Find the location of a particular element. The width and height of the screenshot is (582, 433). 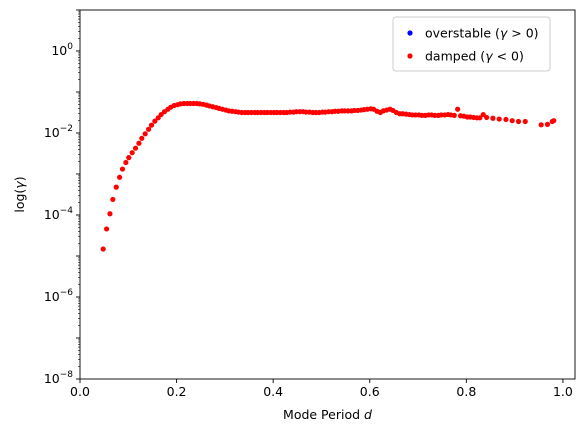

y-tick-label-1: 10⁻⁶ is located at coordinates (58, 296).